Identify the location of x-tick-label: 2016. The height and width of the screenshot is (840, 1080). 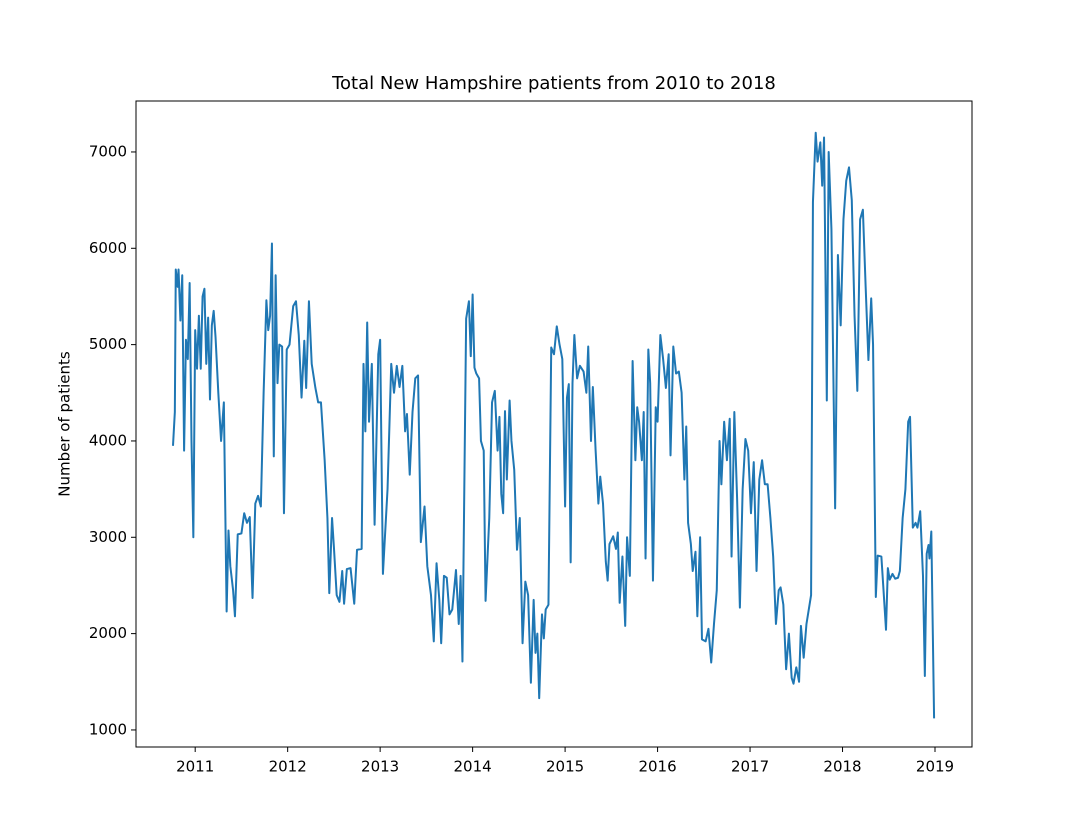
(657, 767).